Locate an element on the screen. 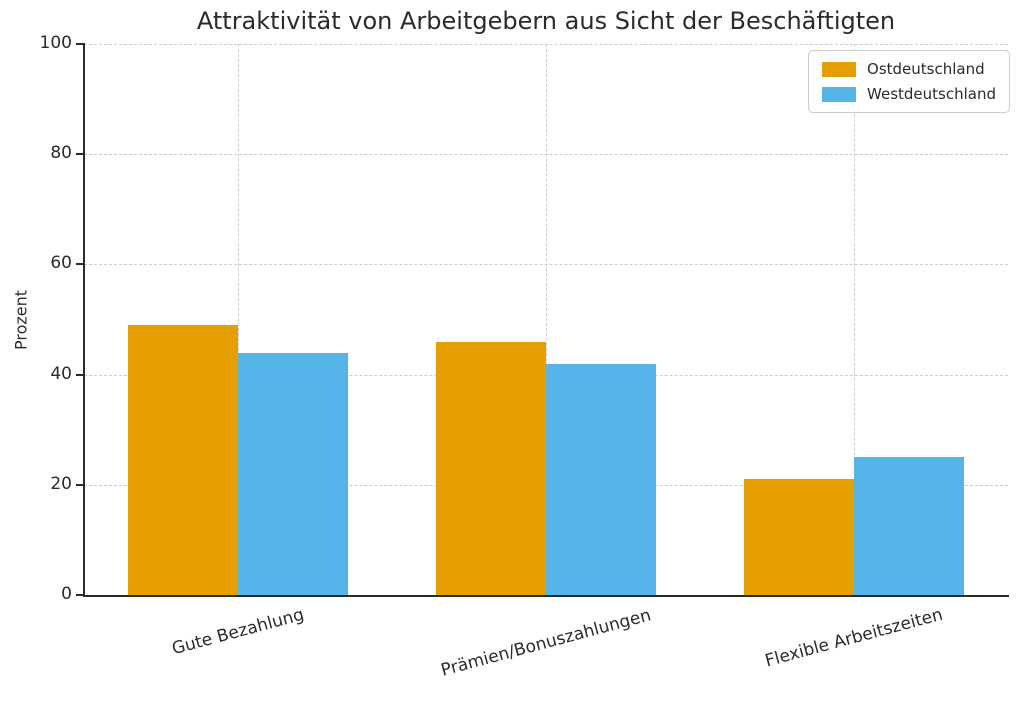 The image size is (1024, 720). legend: Ostdeutschland Westdeutschland is located at coordinates (909, 81).